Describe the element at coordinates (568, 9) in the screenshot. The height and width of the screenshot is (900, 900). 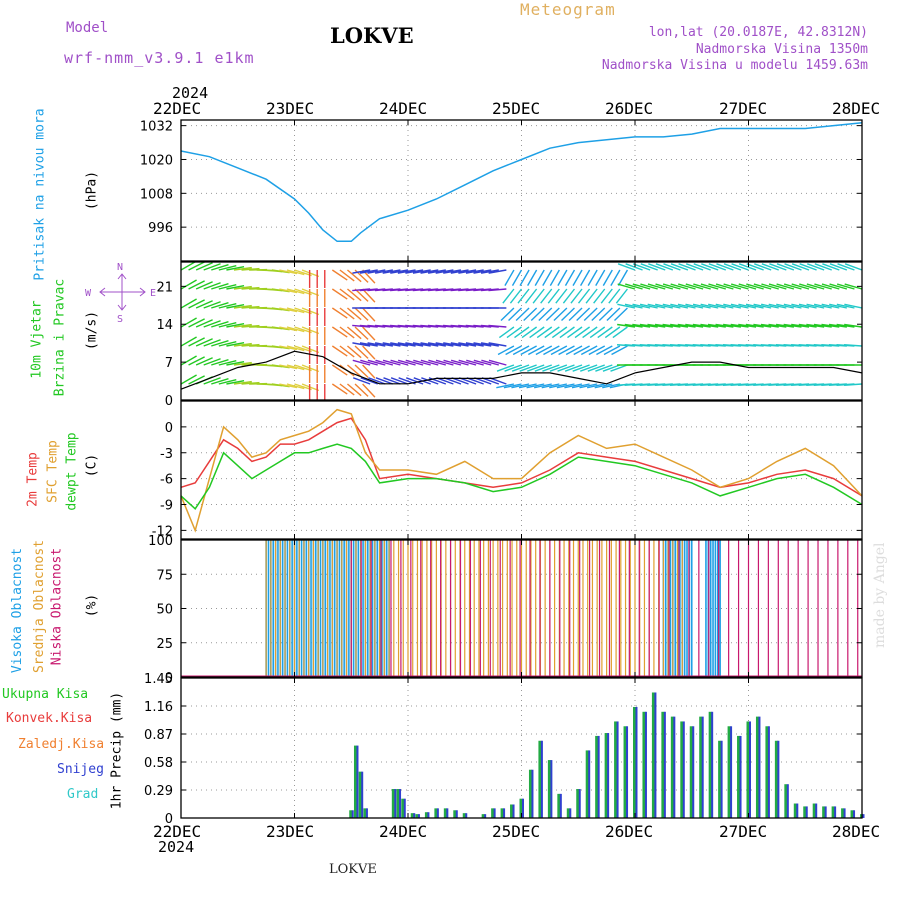
I see `meteogram-label: Meteogram` at that location.